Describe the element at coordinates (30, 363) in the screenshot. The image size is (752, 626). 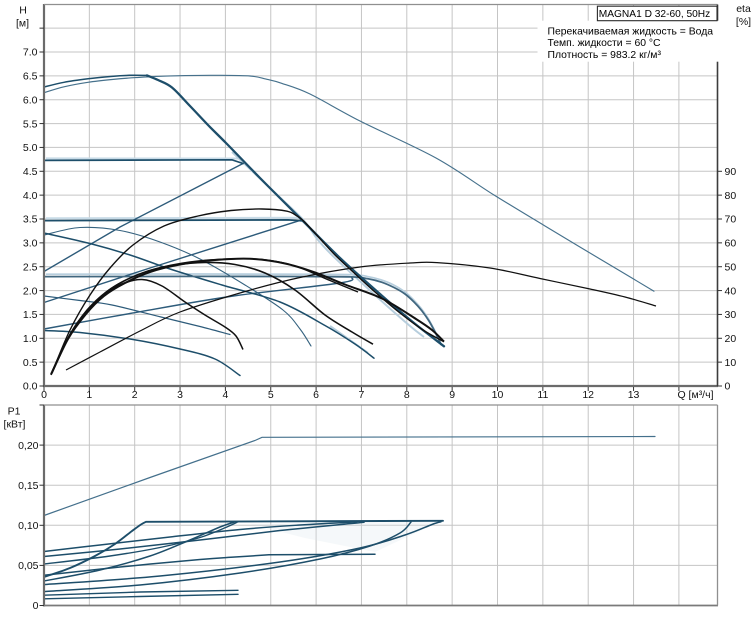
I see `svg-text: 0.5` at that location.